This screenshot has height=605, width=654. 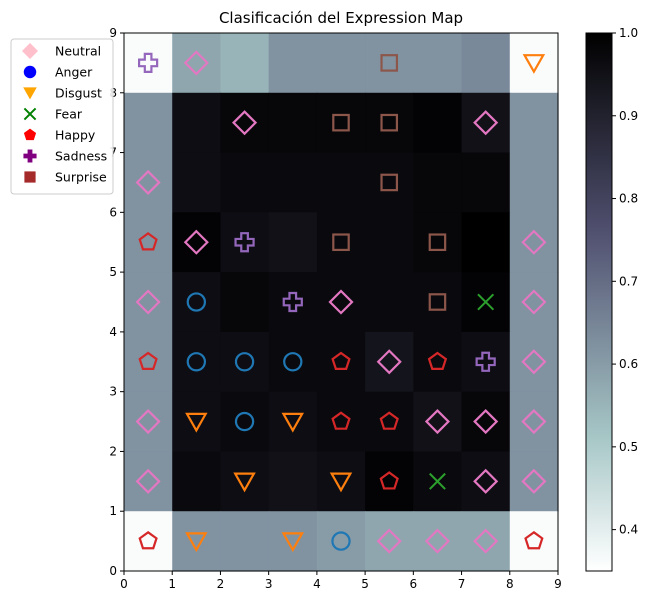 I want to click on x-tick-label: 3, so click(x=269, y=584).